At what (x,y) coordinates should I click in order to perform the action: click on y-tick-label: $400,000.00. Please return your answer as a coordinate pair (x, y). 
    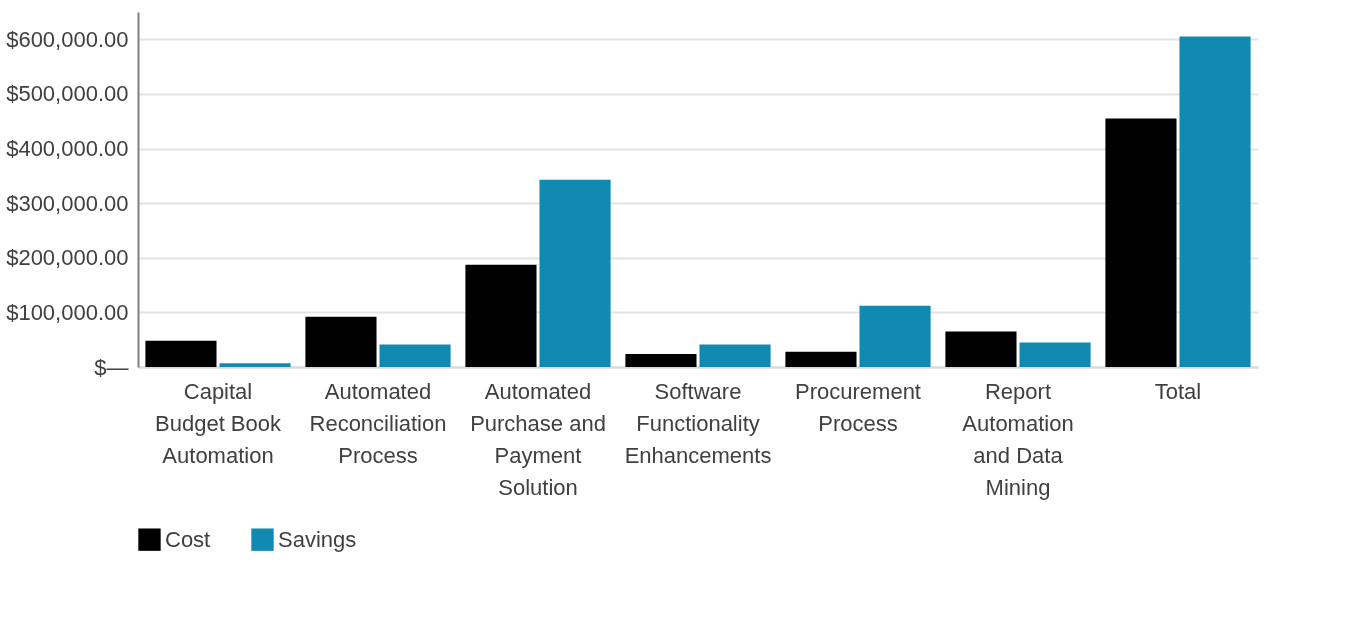
    Looking at the image, I should click on (67, 149).